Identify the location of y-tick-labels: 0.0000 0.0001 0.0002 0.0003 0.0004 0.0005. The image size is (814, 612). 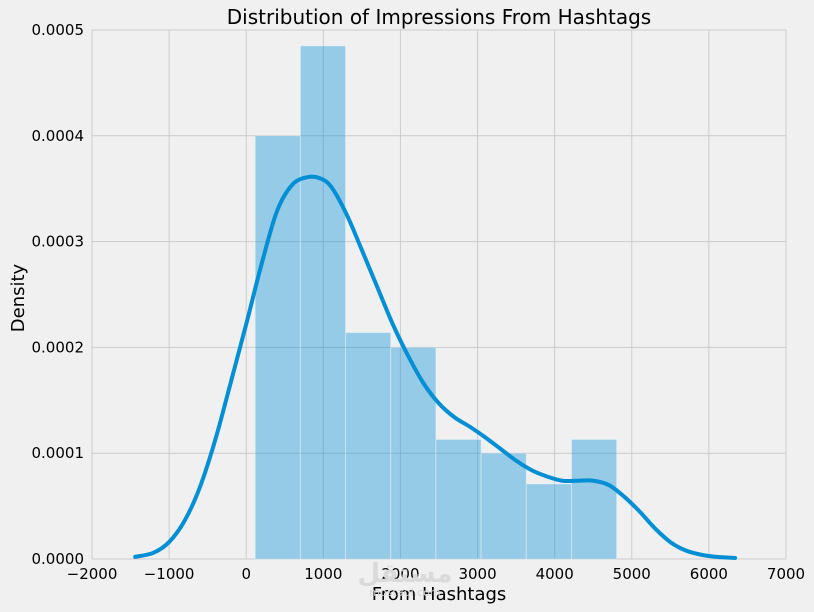
(58, 294).